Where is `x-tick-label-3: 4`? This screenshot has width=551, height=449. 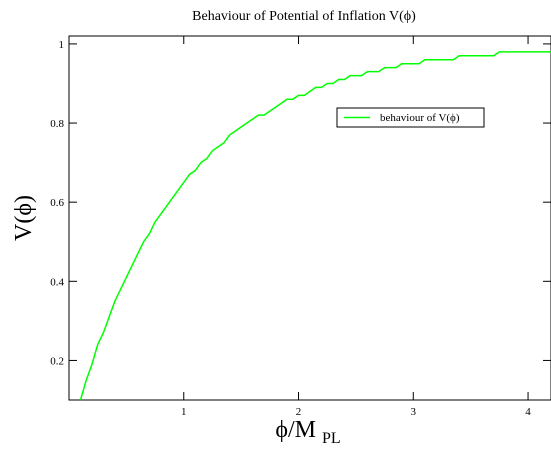
x-tick-label-3: 4 is located at coordinates (528, 412).